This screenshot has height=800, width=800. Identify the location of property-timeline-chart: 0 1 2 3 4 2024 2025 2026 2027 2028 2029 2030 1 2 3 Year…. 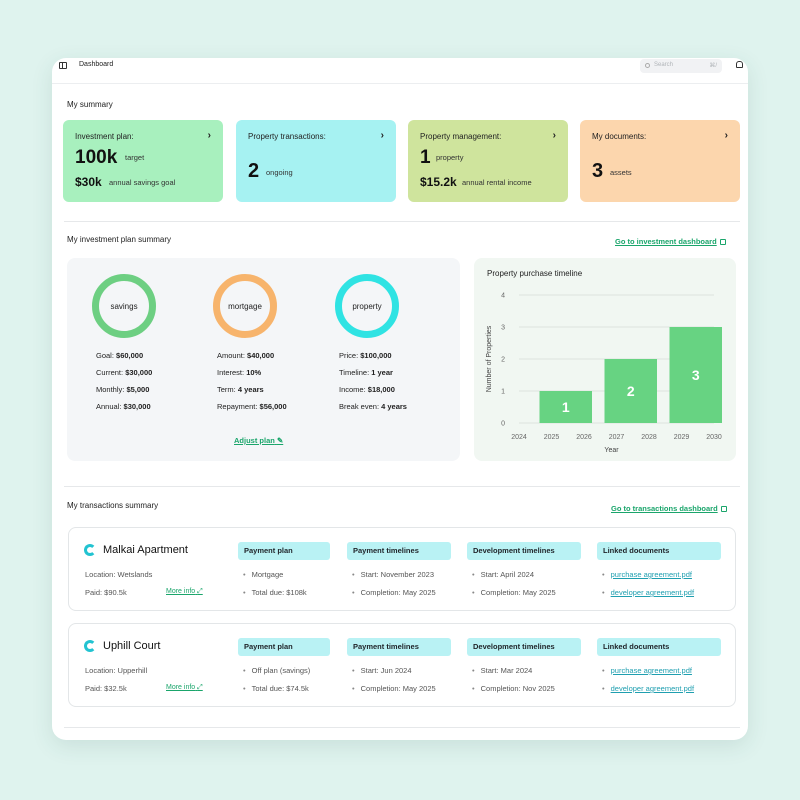
(604, 373).